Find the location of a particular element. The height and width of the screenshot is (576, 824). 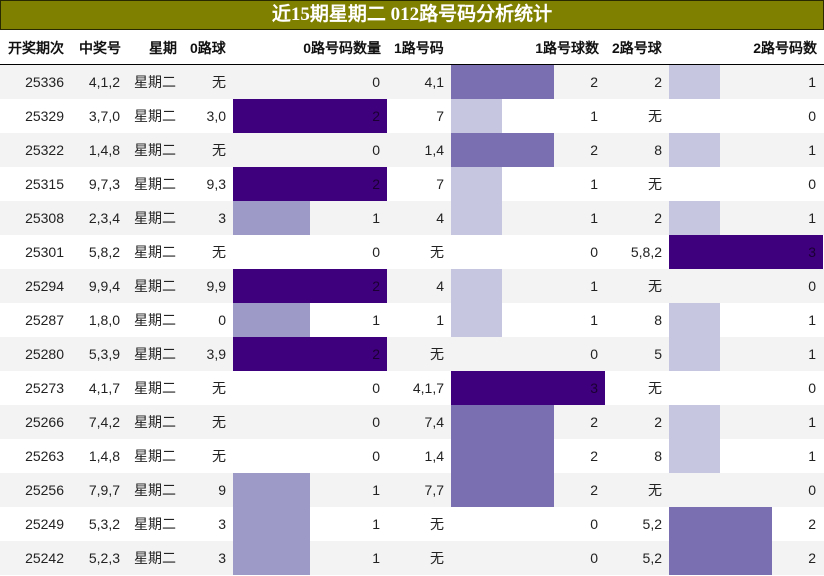

table-row: 25287 1,8,0 星期二 0 1 1 1 8 1 is located at coordinates (412, 320).